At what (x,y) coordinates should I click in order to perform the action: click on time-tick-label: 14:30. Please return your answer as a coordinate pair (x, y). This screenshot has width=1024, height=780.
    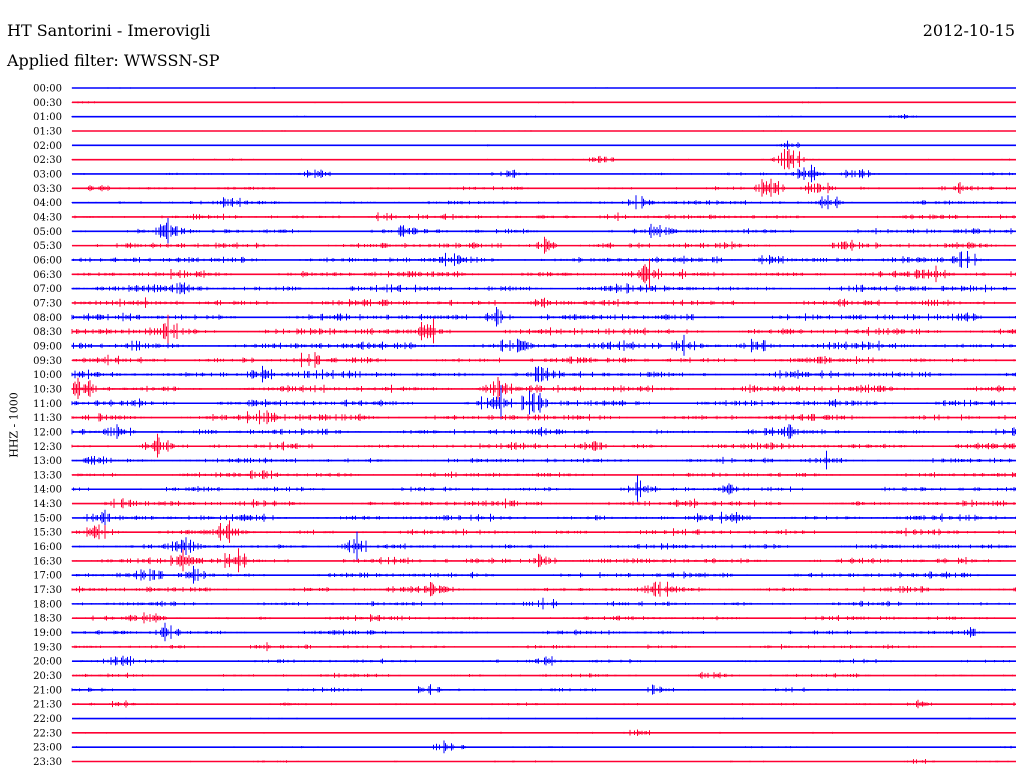
    Looking at the image, I should click on (47, 504).